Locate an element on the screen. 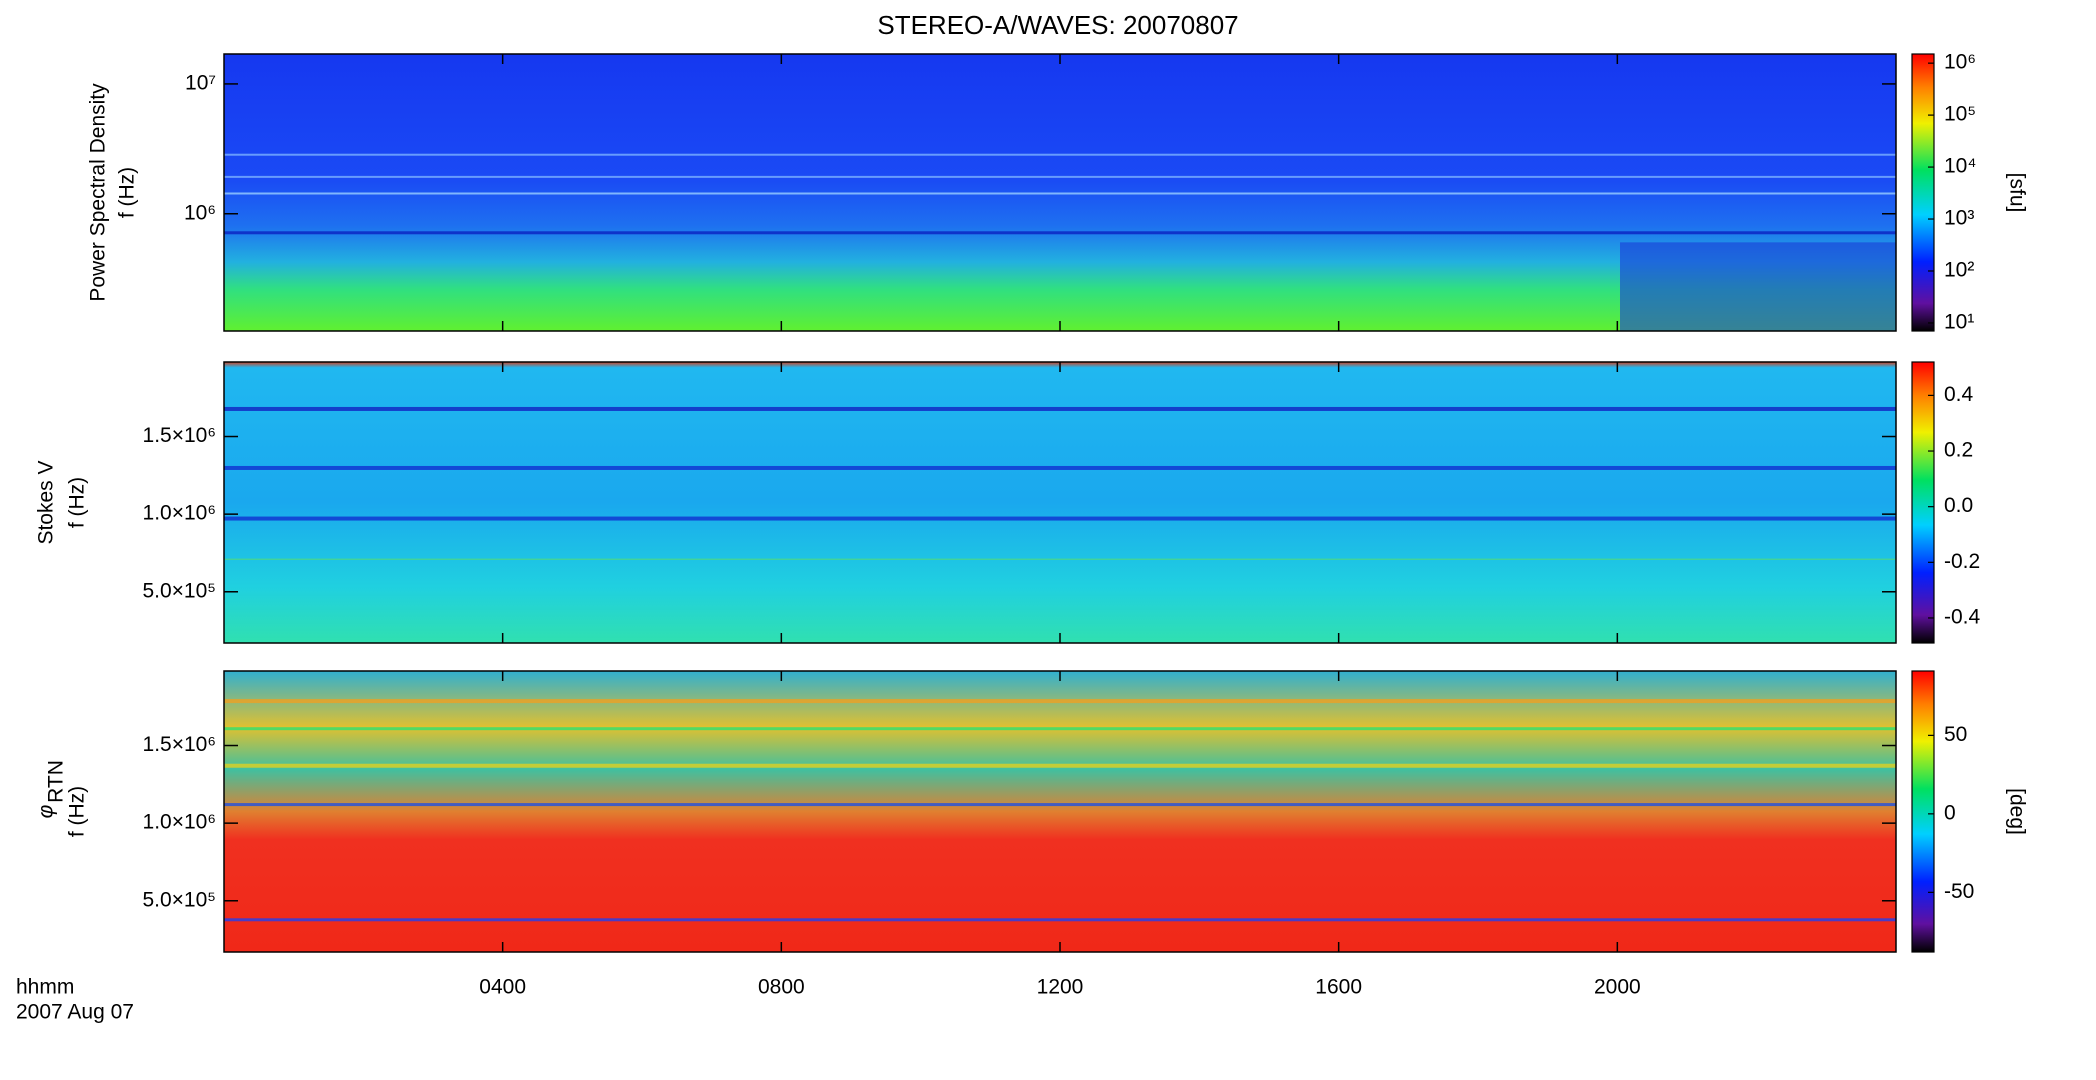  colorbar-tick-label: 0.2 is located at coordinates (1958, 450).